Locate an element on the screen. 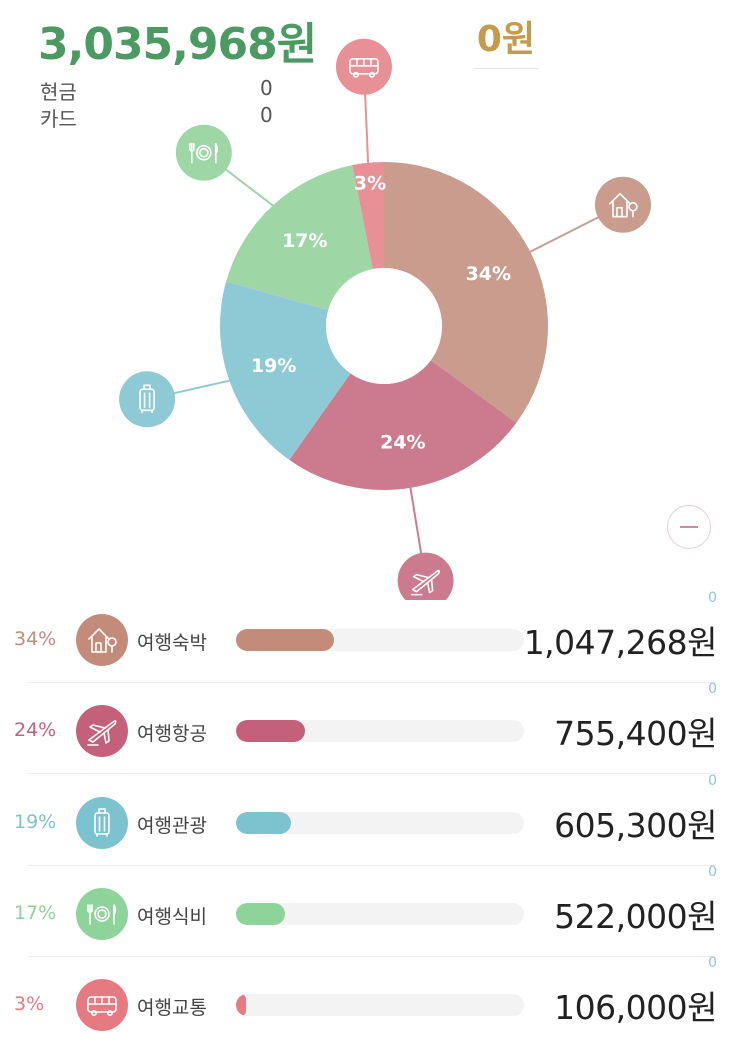 Image resolution: width=743 pixels, height=1062 pixels. total-amount: 3,035,968원 is located at coordinates (177, 44).